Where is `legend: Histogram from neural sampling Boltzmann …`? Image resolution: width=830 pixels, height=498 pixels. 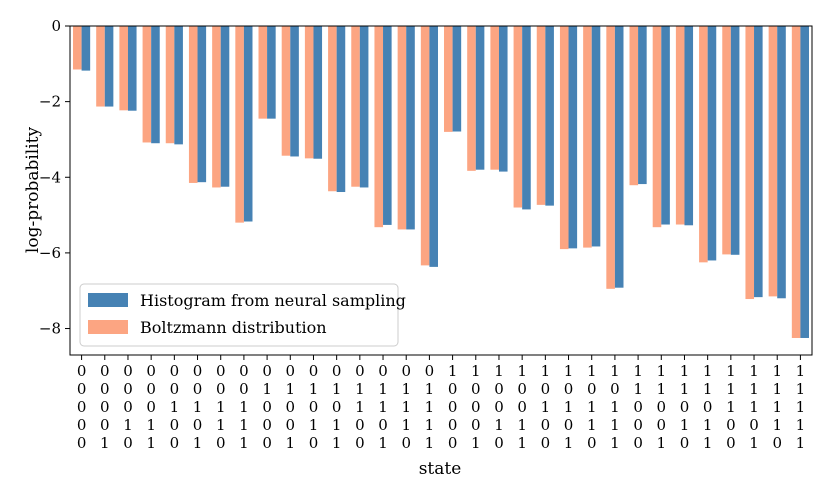 legend: Histogram from neural sampling Boltzmann … is located at coordinates (242, 315).